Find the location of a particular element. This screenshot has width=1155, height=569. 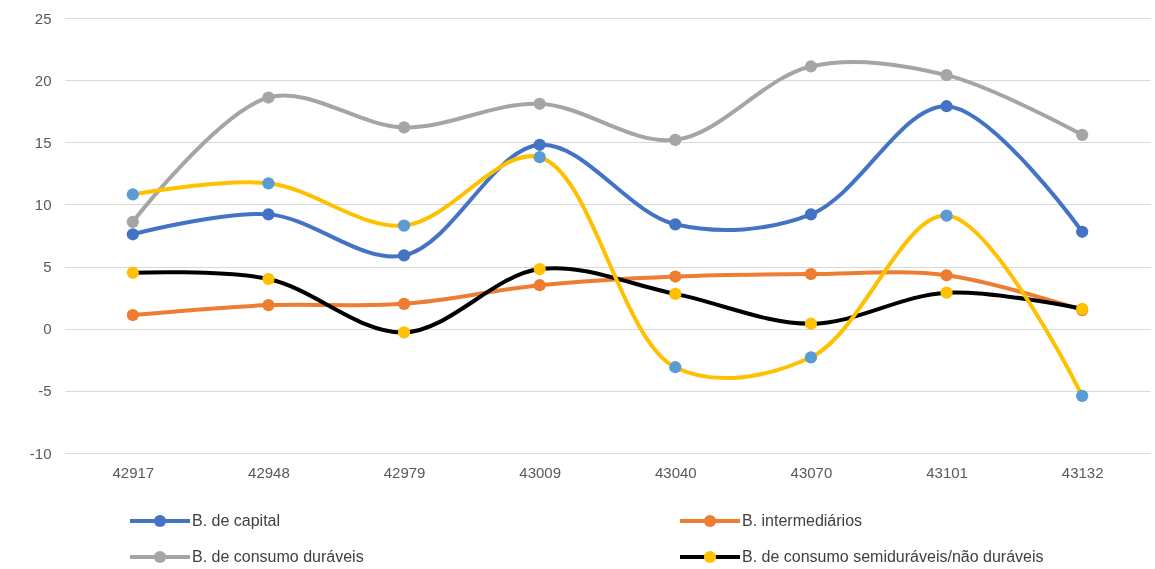

y-tick-label: 10 is located at coordinates (43, 204).